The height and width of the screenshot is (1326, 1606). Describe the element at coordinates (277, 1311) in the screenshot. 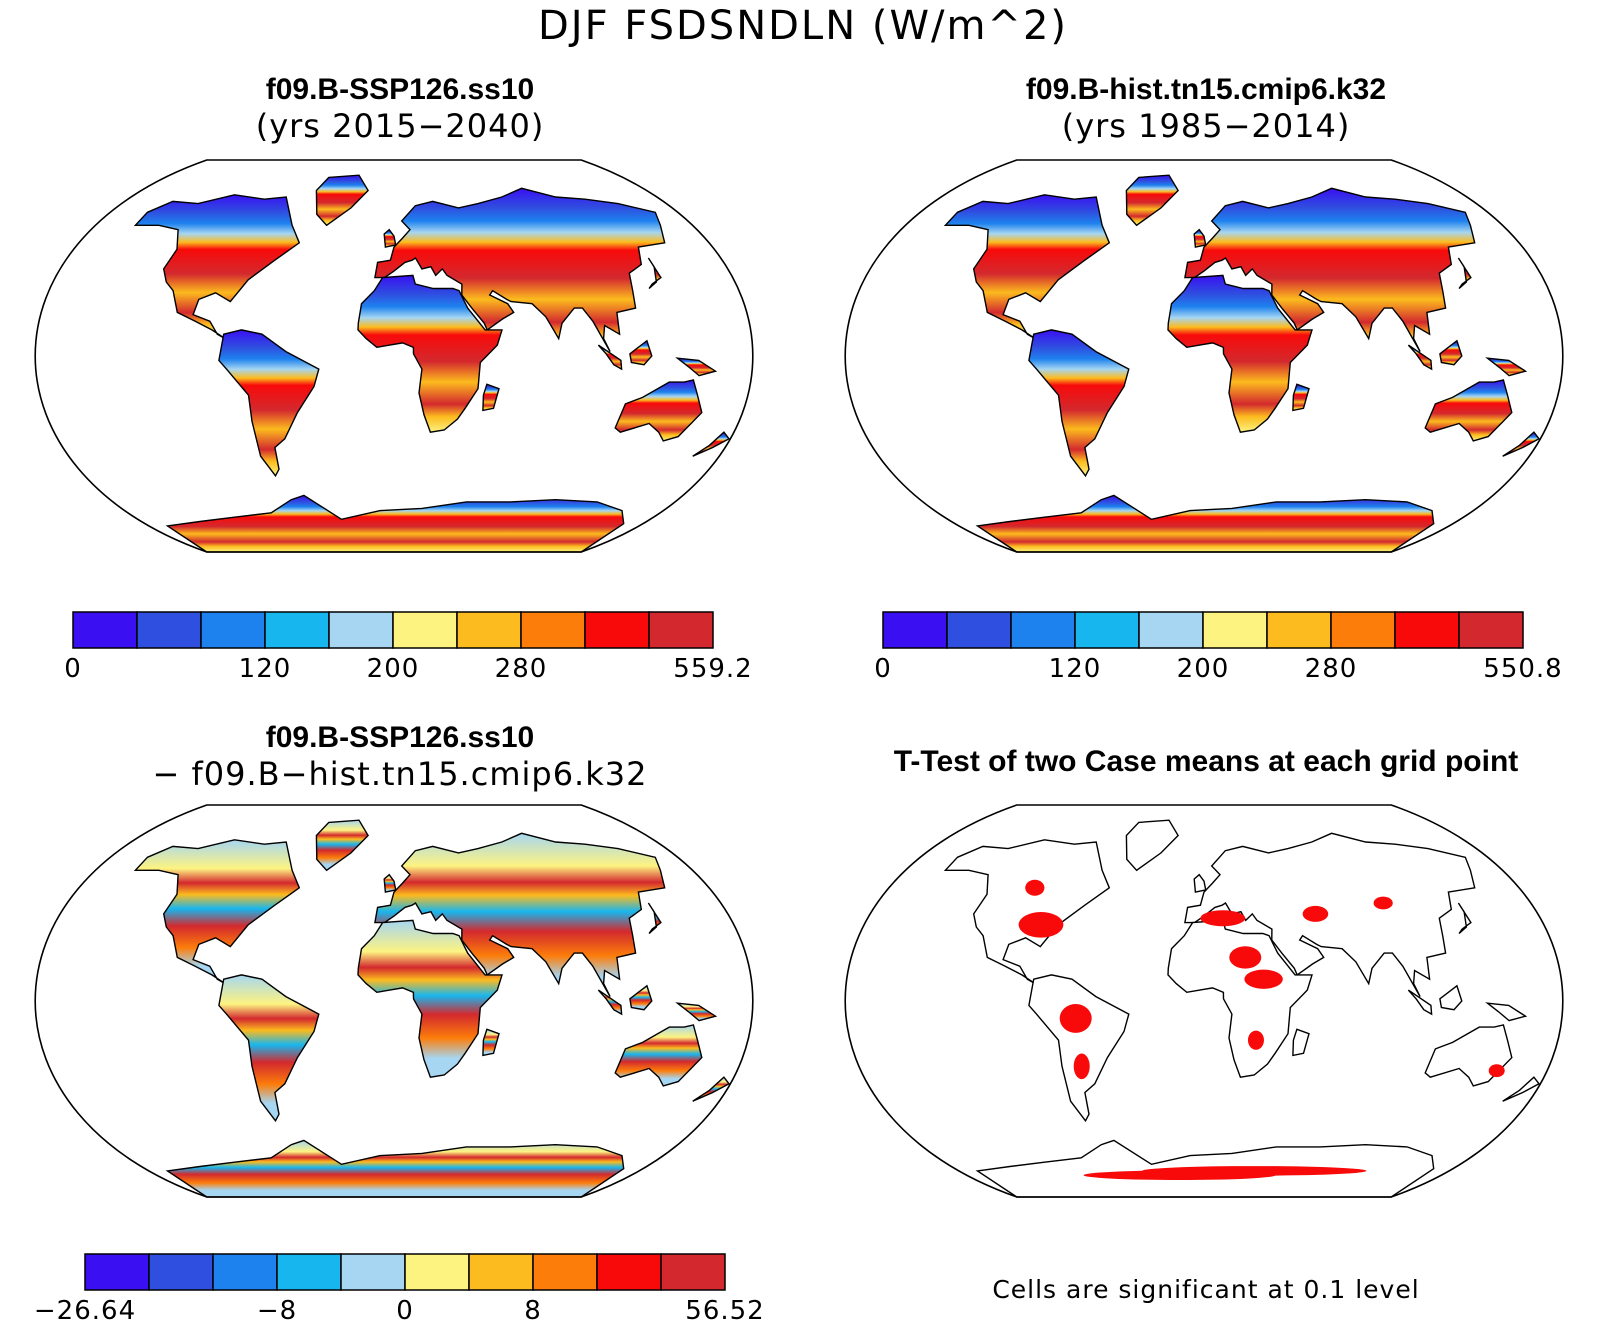

I see `colorbar-tick-label: −8` at that location.